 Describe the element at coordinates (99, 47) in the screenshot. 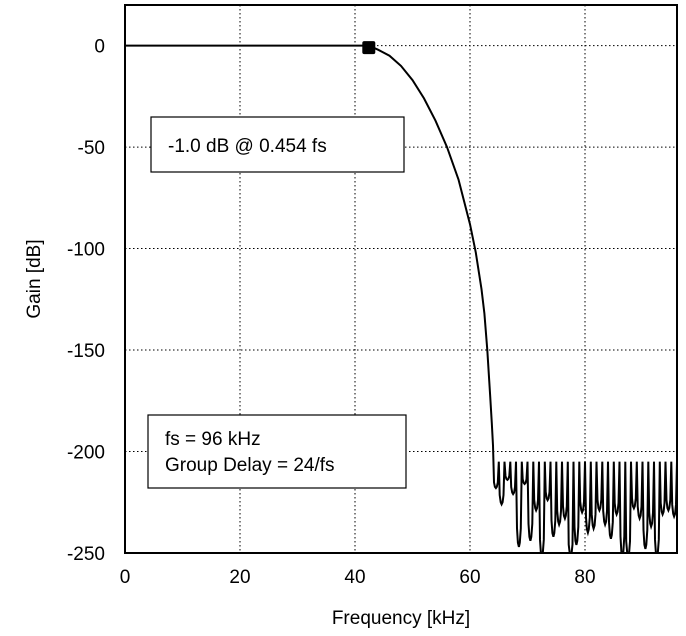

I see `y-tick-label: 0` at that location.